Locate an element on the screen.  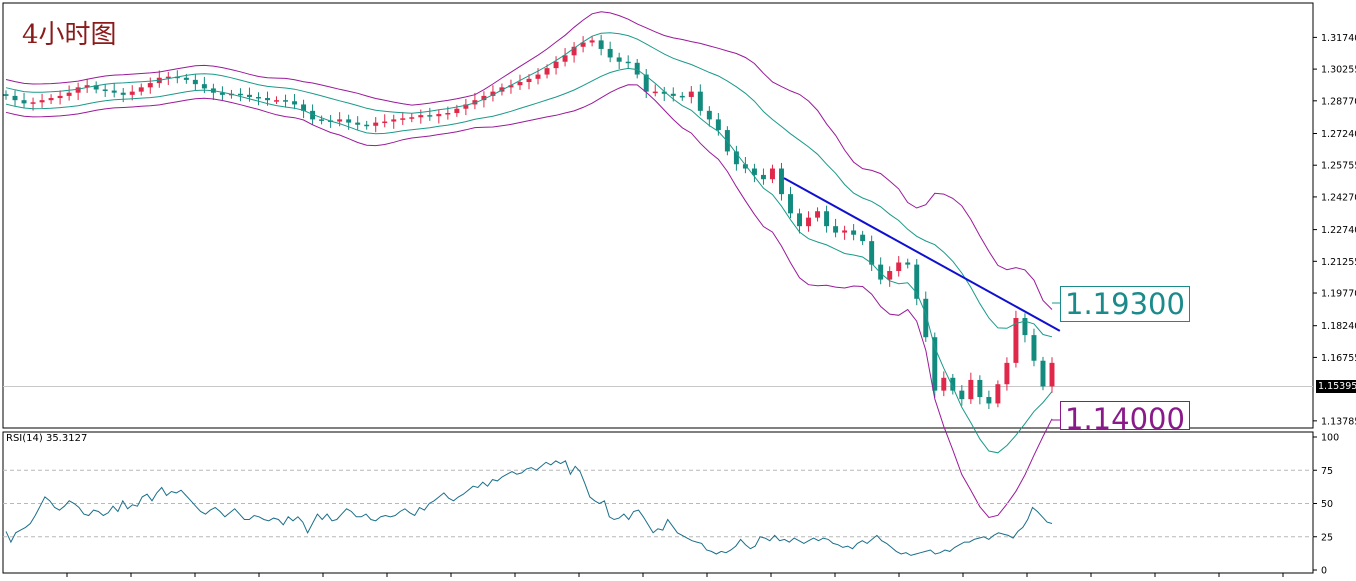
rsi-tick-label: 75 is located at coordinates (1327, 471).